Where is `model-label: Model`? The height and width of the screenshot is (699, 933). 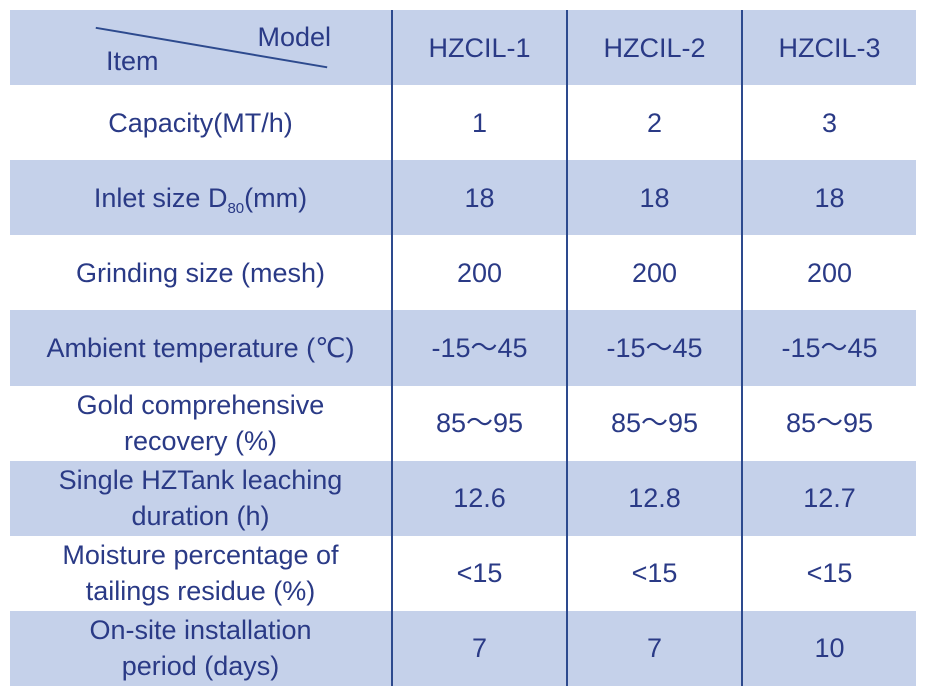
model-label: Model is located at coordinates (294, 37).